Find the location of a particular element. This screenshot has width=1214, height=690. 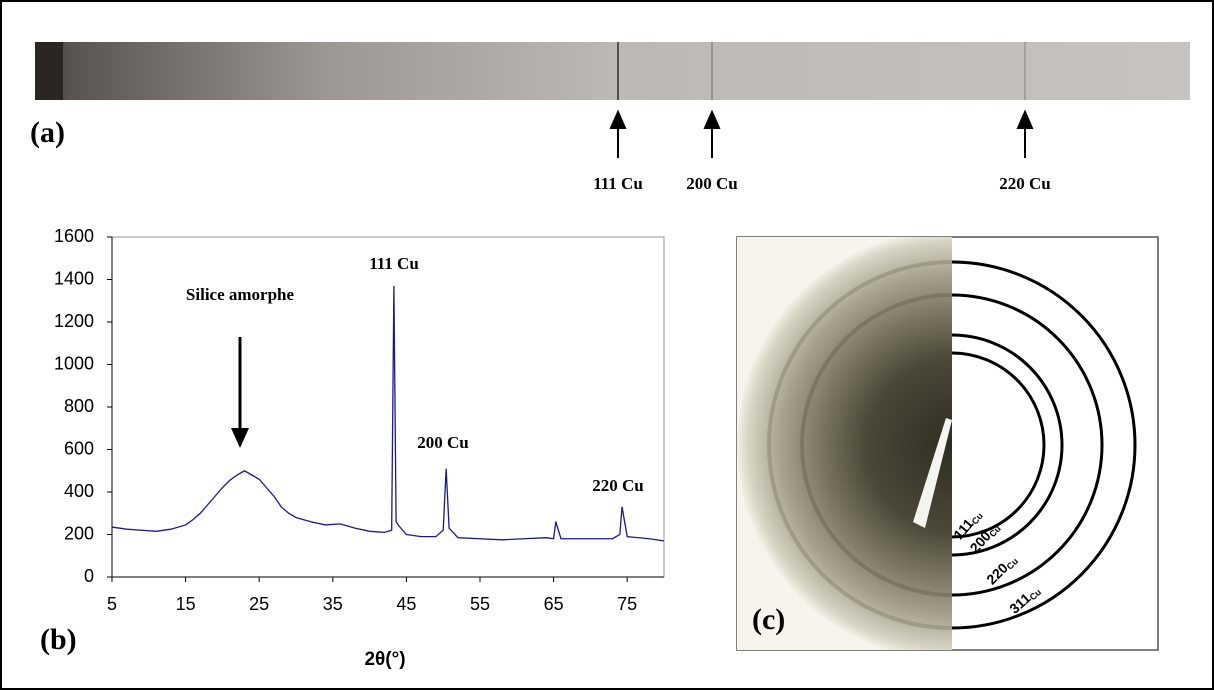

x-axis-label: 2θ(°) is located at coordinates (384, 659).